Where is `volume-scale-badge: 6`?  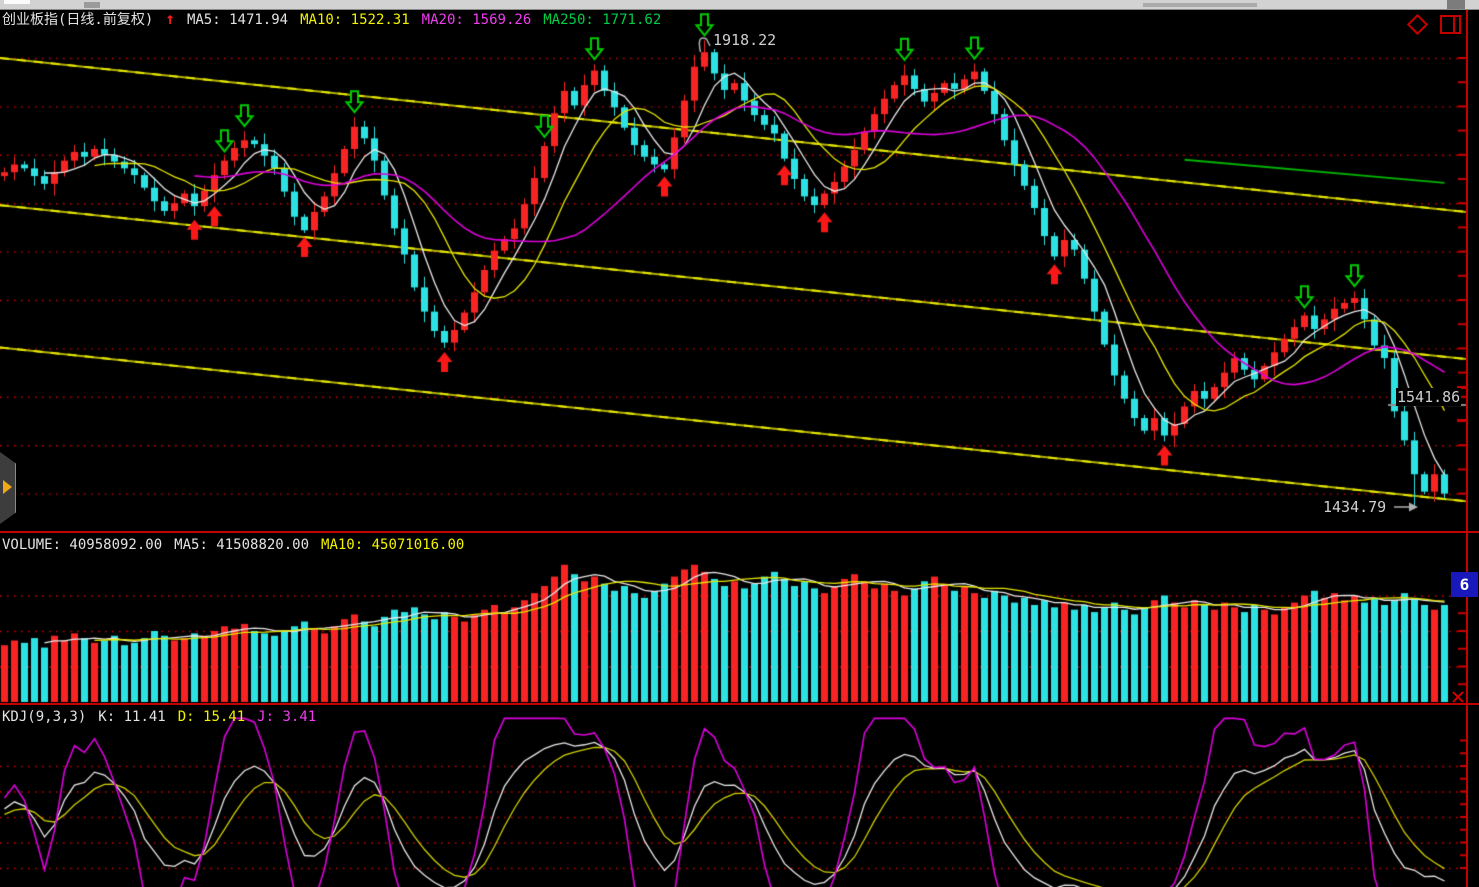 volume-scale-badge: 6 is located at coordinates (1464, 584).